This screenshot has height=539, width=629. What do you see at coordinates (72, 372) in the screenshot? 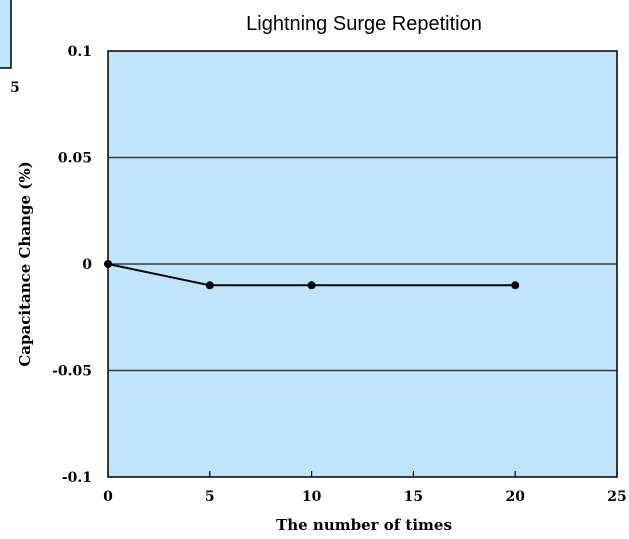
I see `y-tick-label: -0.05` at bounding box center [72, 372].